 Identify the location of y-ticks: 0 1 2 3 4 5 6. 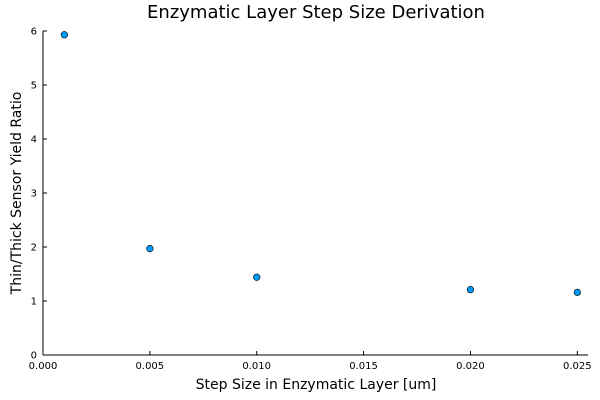
(39, 194).